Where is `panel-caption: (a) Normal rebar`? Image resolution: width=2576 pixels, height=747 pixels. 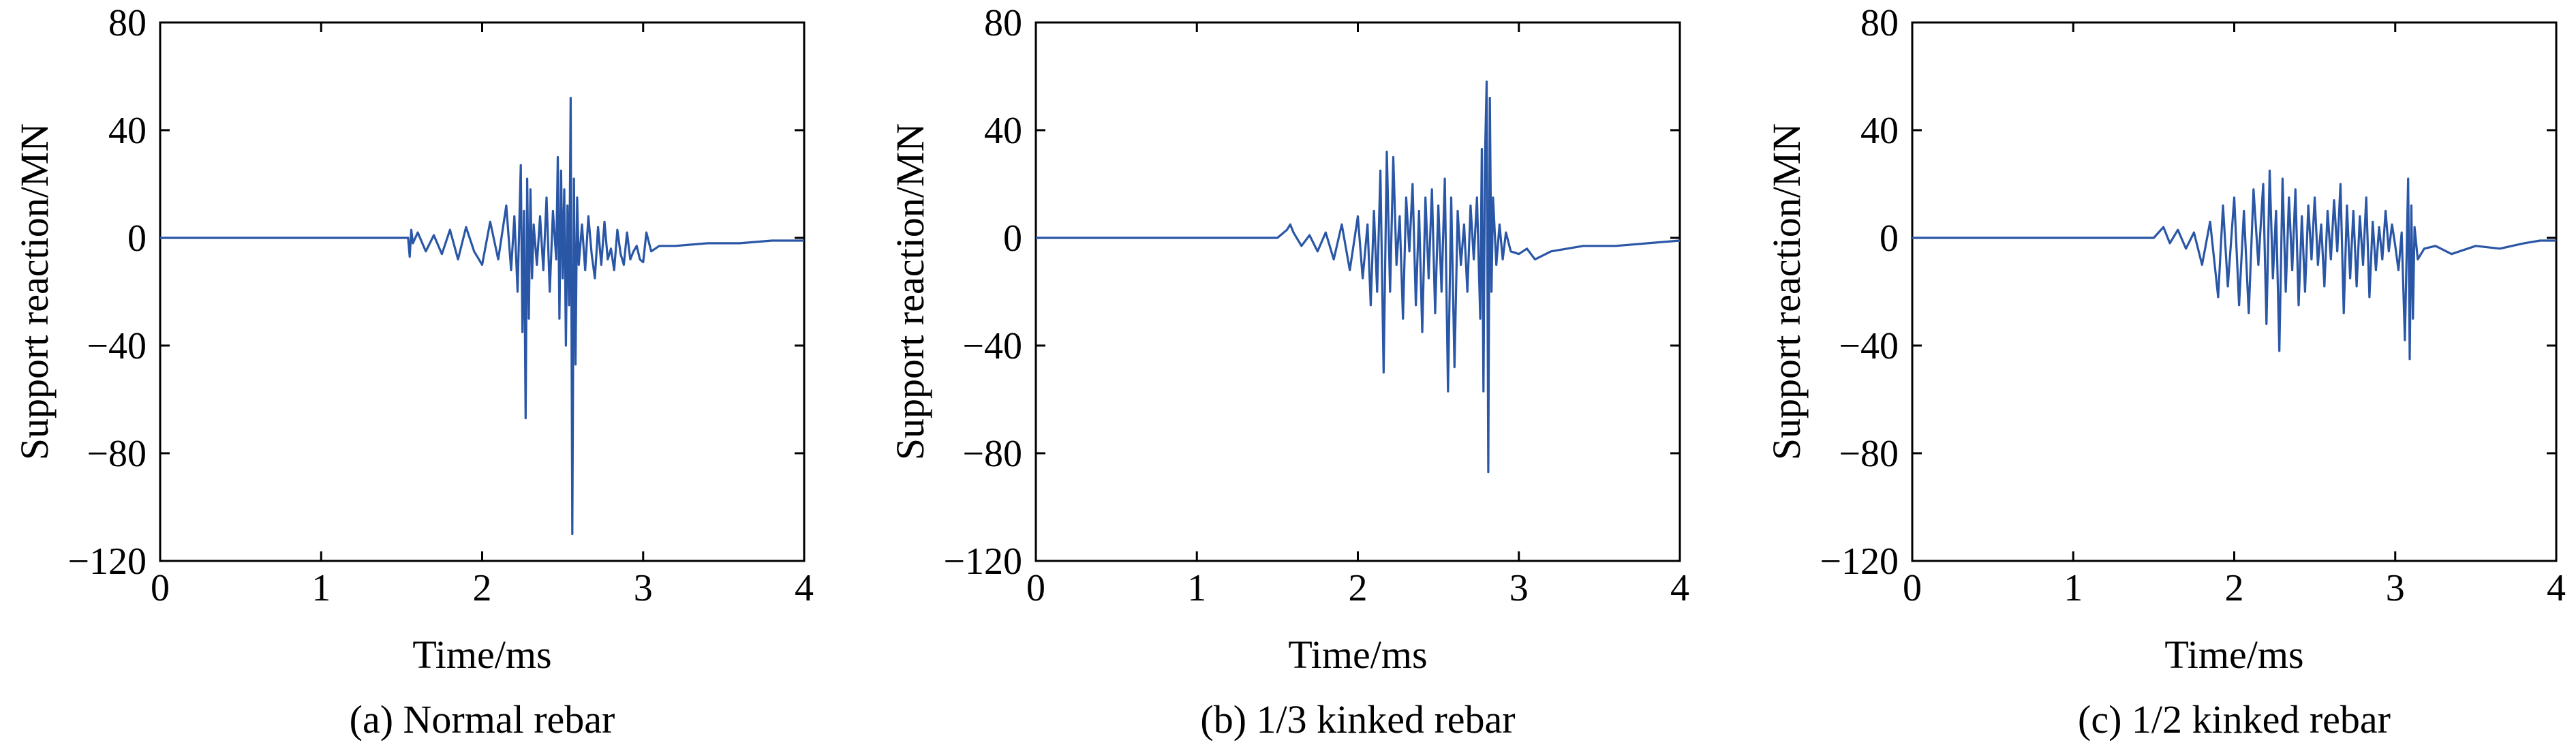
panel-caption: (a) Normal rebar is located at coordinates (482, 719).